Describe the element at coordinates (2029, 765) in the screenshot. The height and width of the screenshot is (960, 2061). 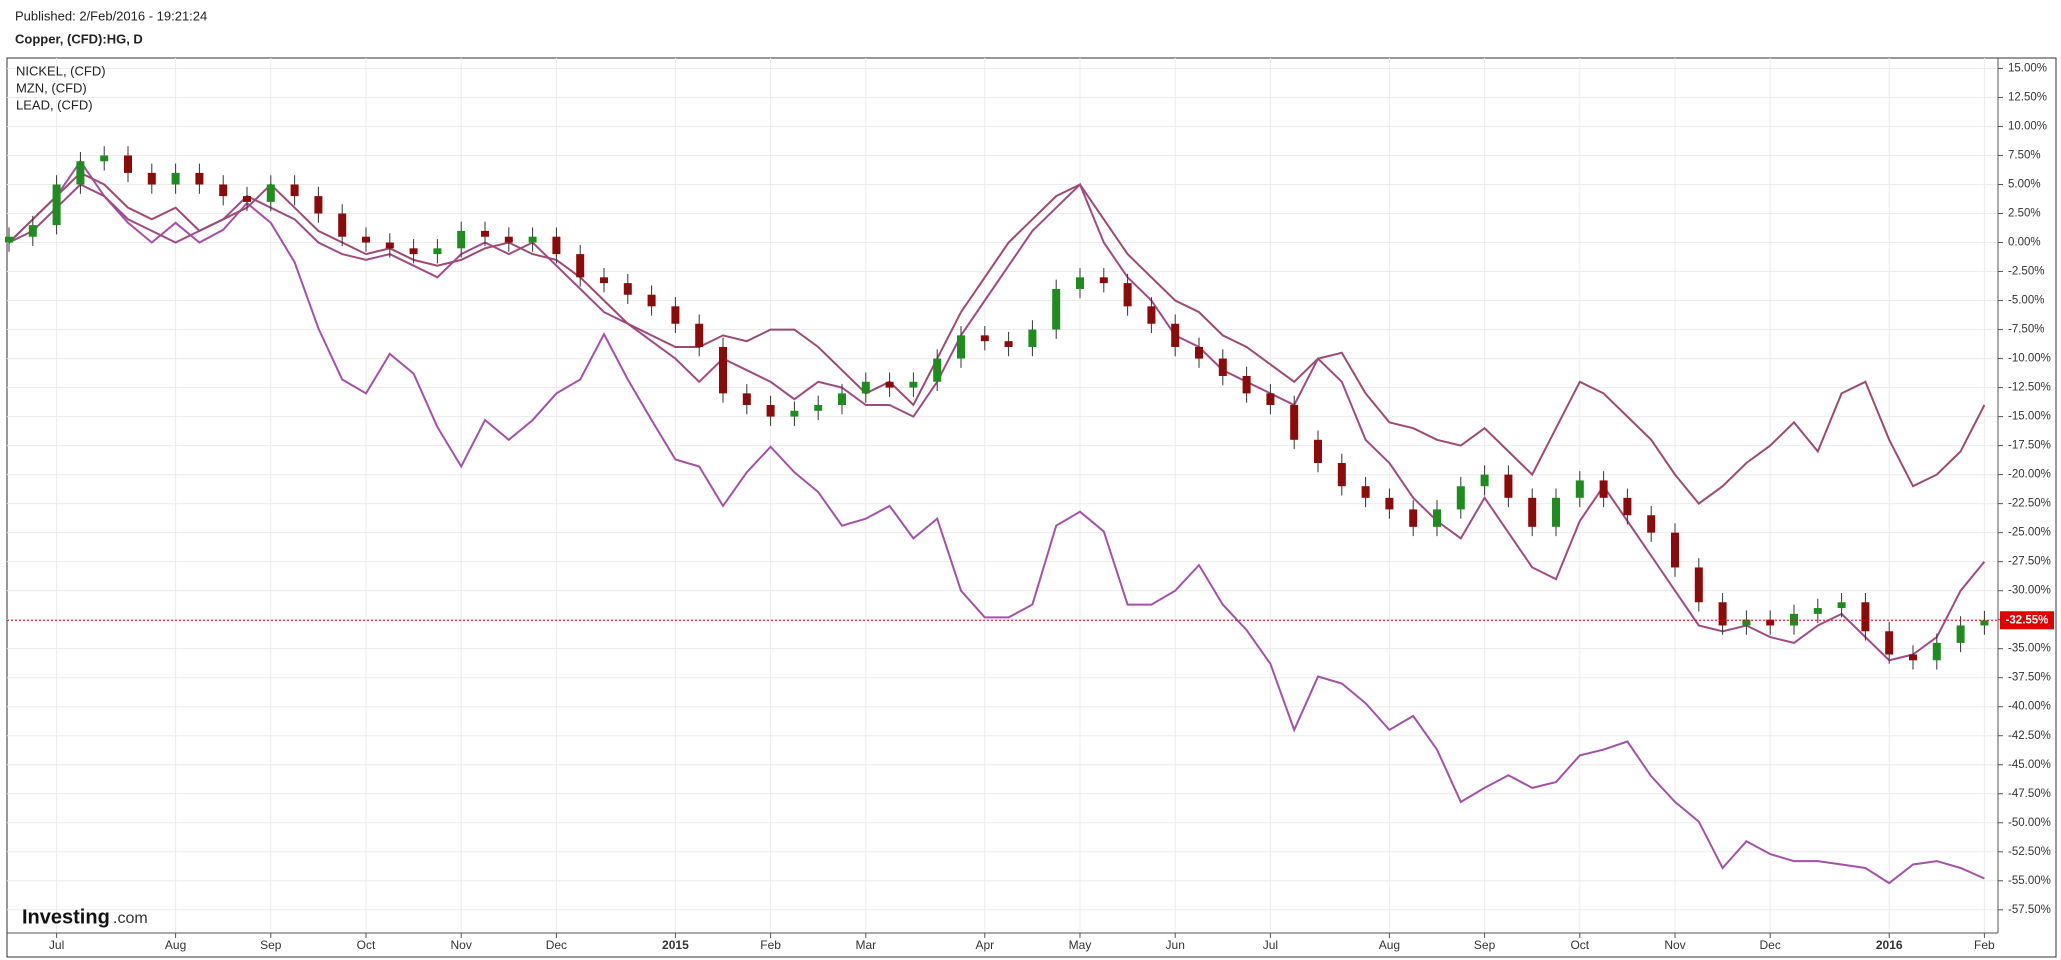
I see `y-tick-label: -45.00%` at that location.